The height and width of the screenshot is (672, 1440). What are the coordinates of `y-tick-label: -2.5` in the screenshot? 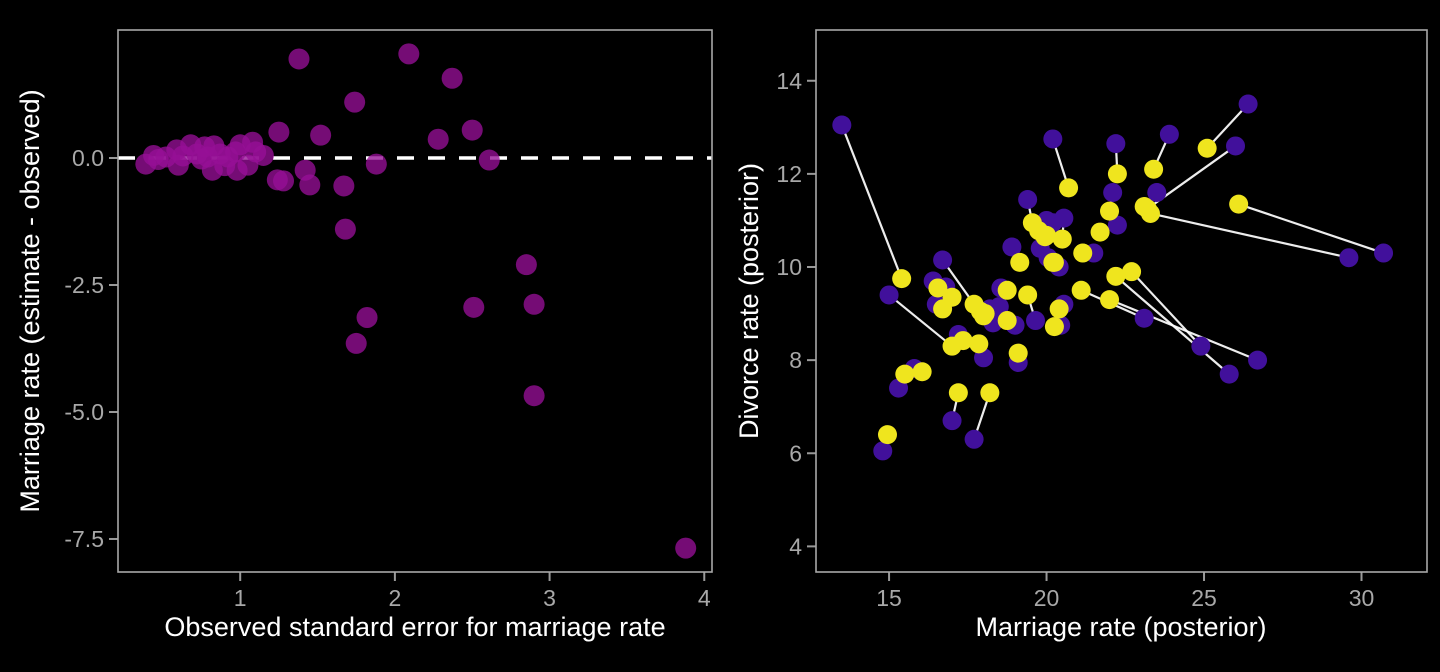 It's located at (84, 285).